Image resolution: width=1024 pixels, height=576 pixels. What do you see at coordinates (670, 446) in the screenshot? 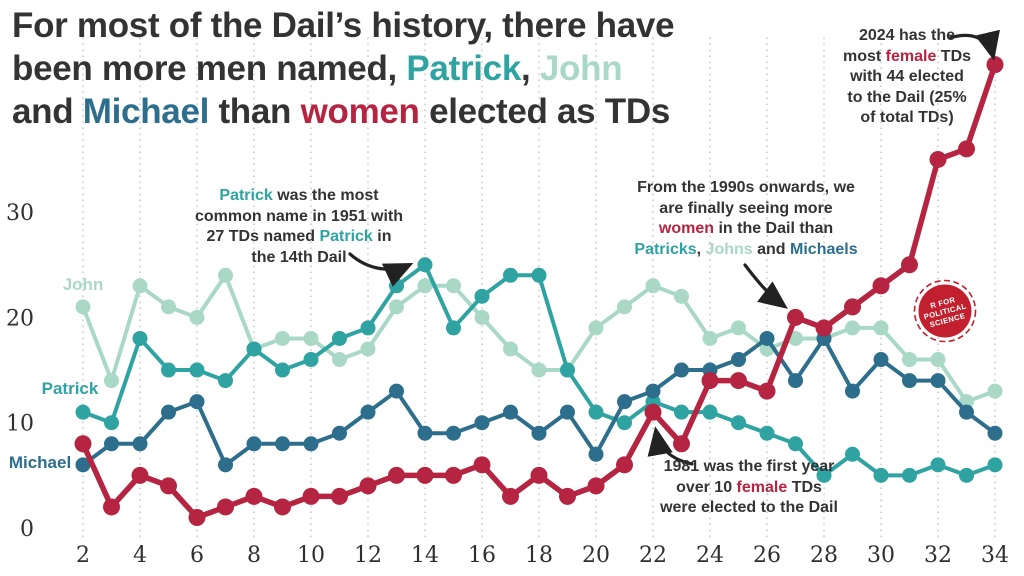
I see `arrow-to-1981-point` at bounding box center [670, 446].